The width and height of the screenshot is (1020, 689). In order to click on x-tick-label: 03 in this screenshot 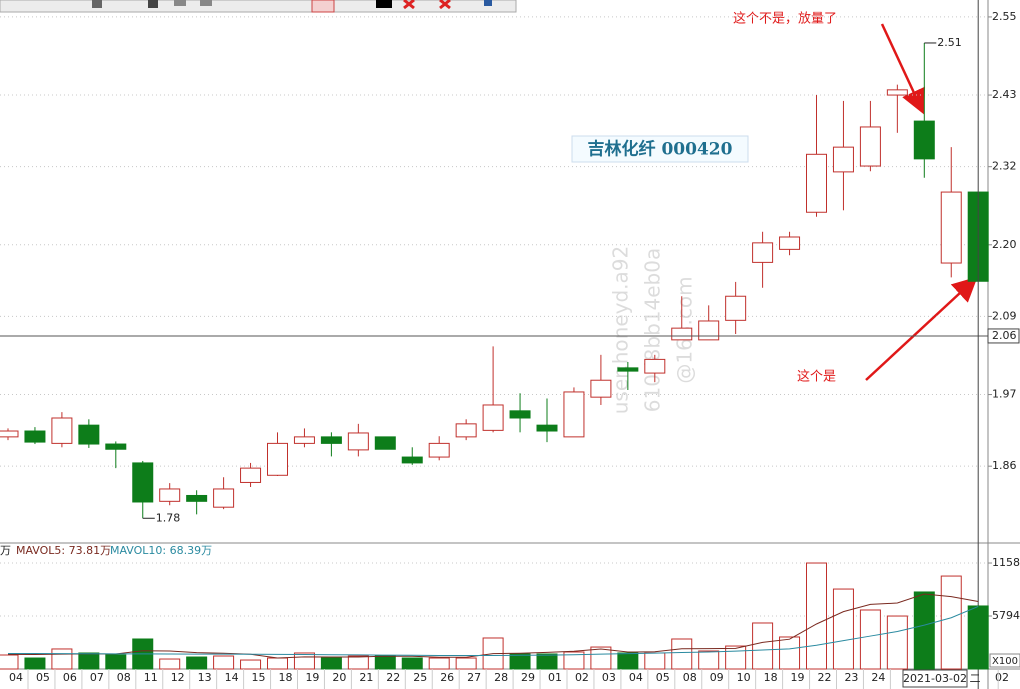, I will do `click(609, 677)`.